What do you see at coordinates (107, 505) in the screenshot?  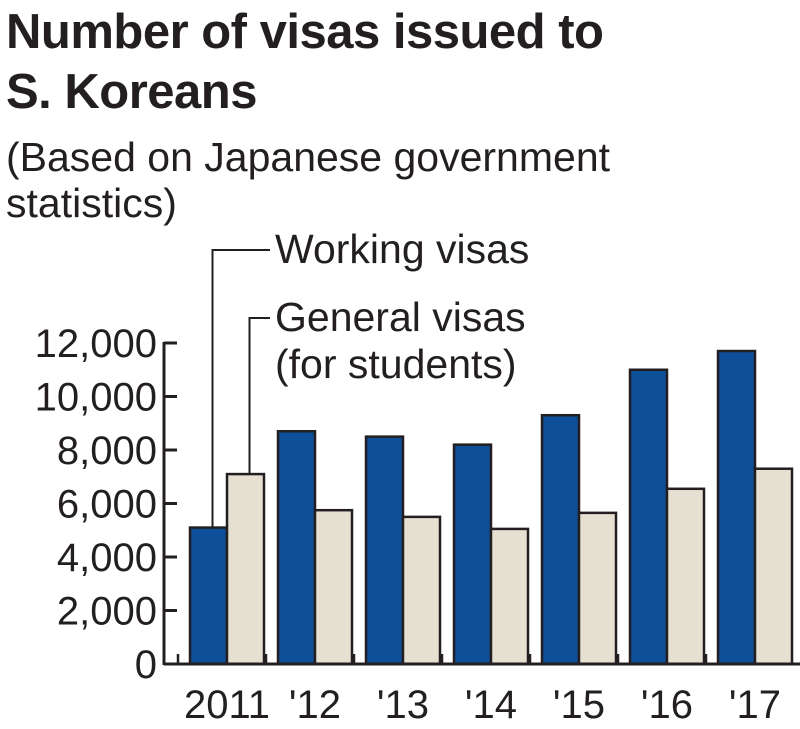 I see `y-tick-label: 6,000` at bounding box center [107, 505].